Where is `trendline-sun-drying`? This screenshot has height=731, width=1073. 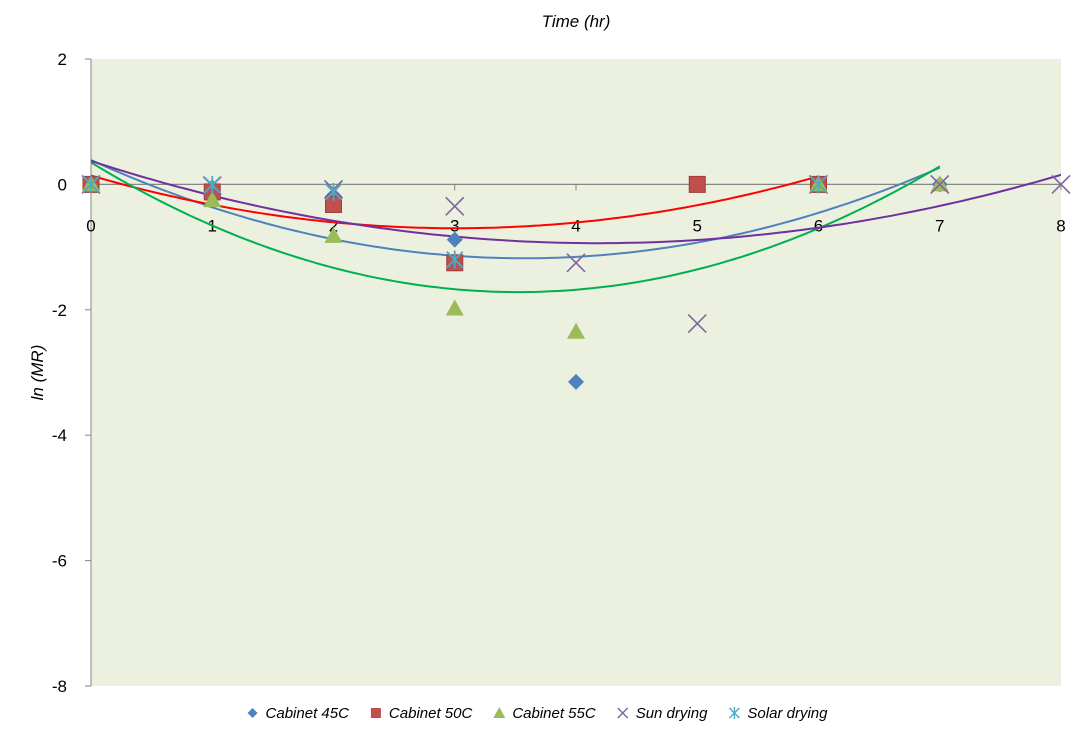
trendline-sun-drying is located at coordinates (576, 202).